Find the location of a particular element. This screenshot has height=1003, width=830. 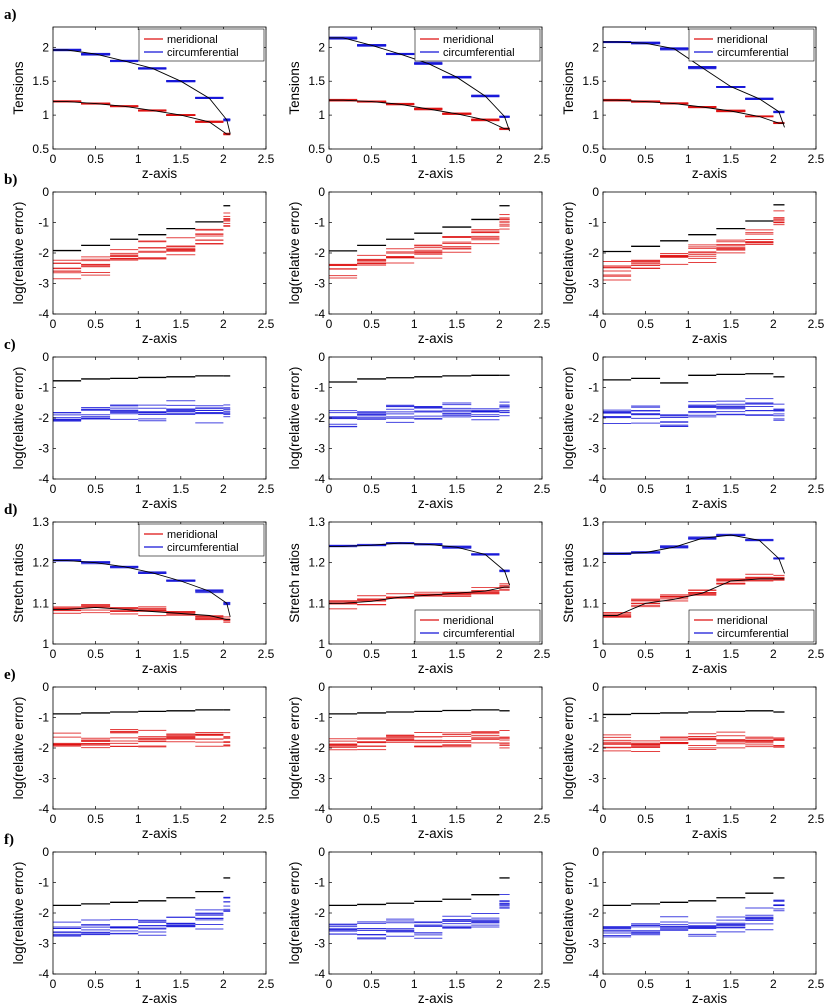

y-tick-label: 1.3 is located at coordinates (590, 522).